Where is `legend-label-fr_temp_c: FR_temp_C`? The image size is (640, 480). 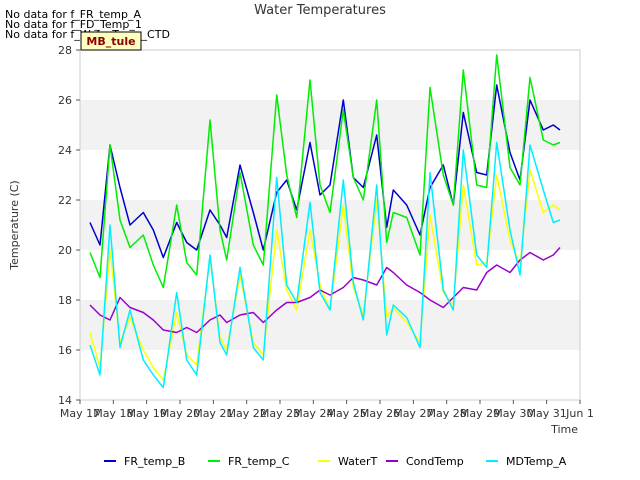
legend-label-fr_temp_c: FR_temp_C is located at coordinates (259, 461).